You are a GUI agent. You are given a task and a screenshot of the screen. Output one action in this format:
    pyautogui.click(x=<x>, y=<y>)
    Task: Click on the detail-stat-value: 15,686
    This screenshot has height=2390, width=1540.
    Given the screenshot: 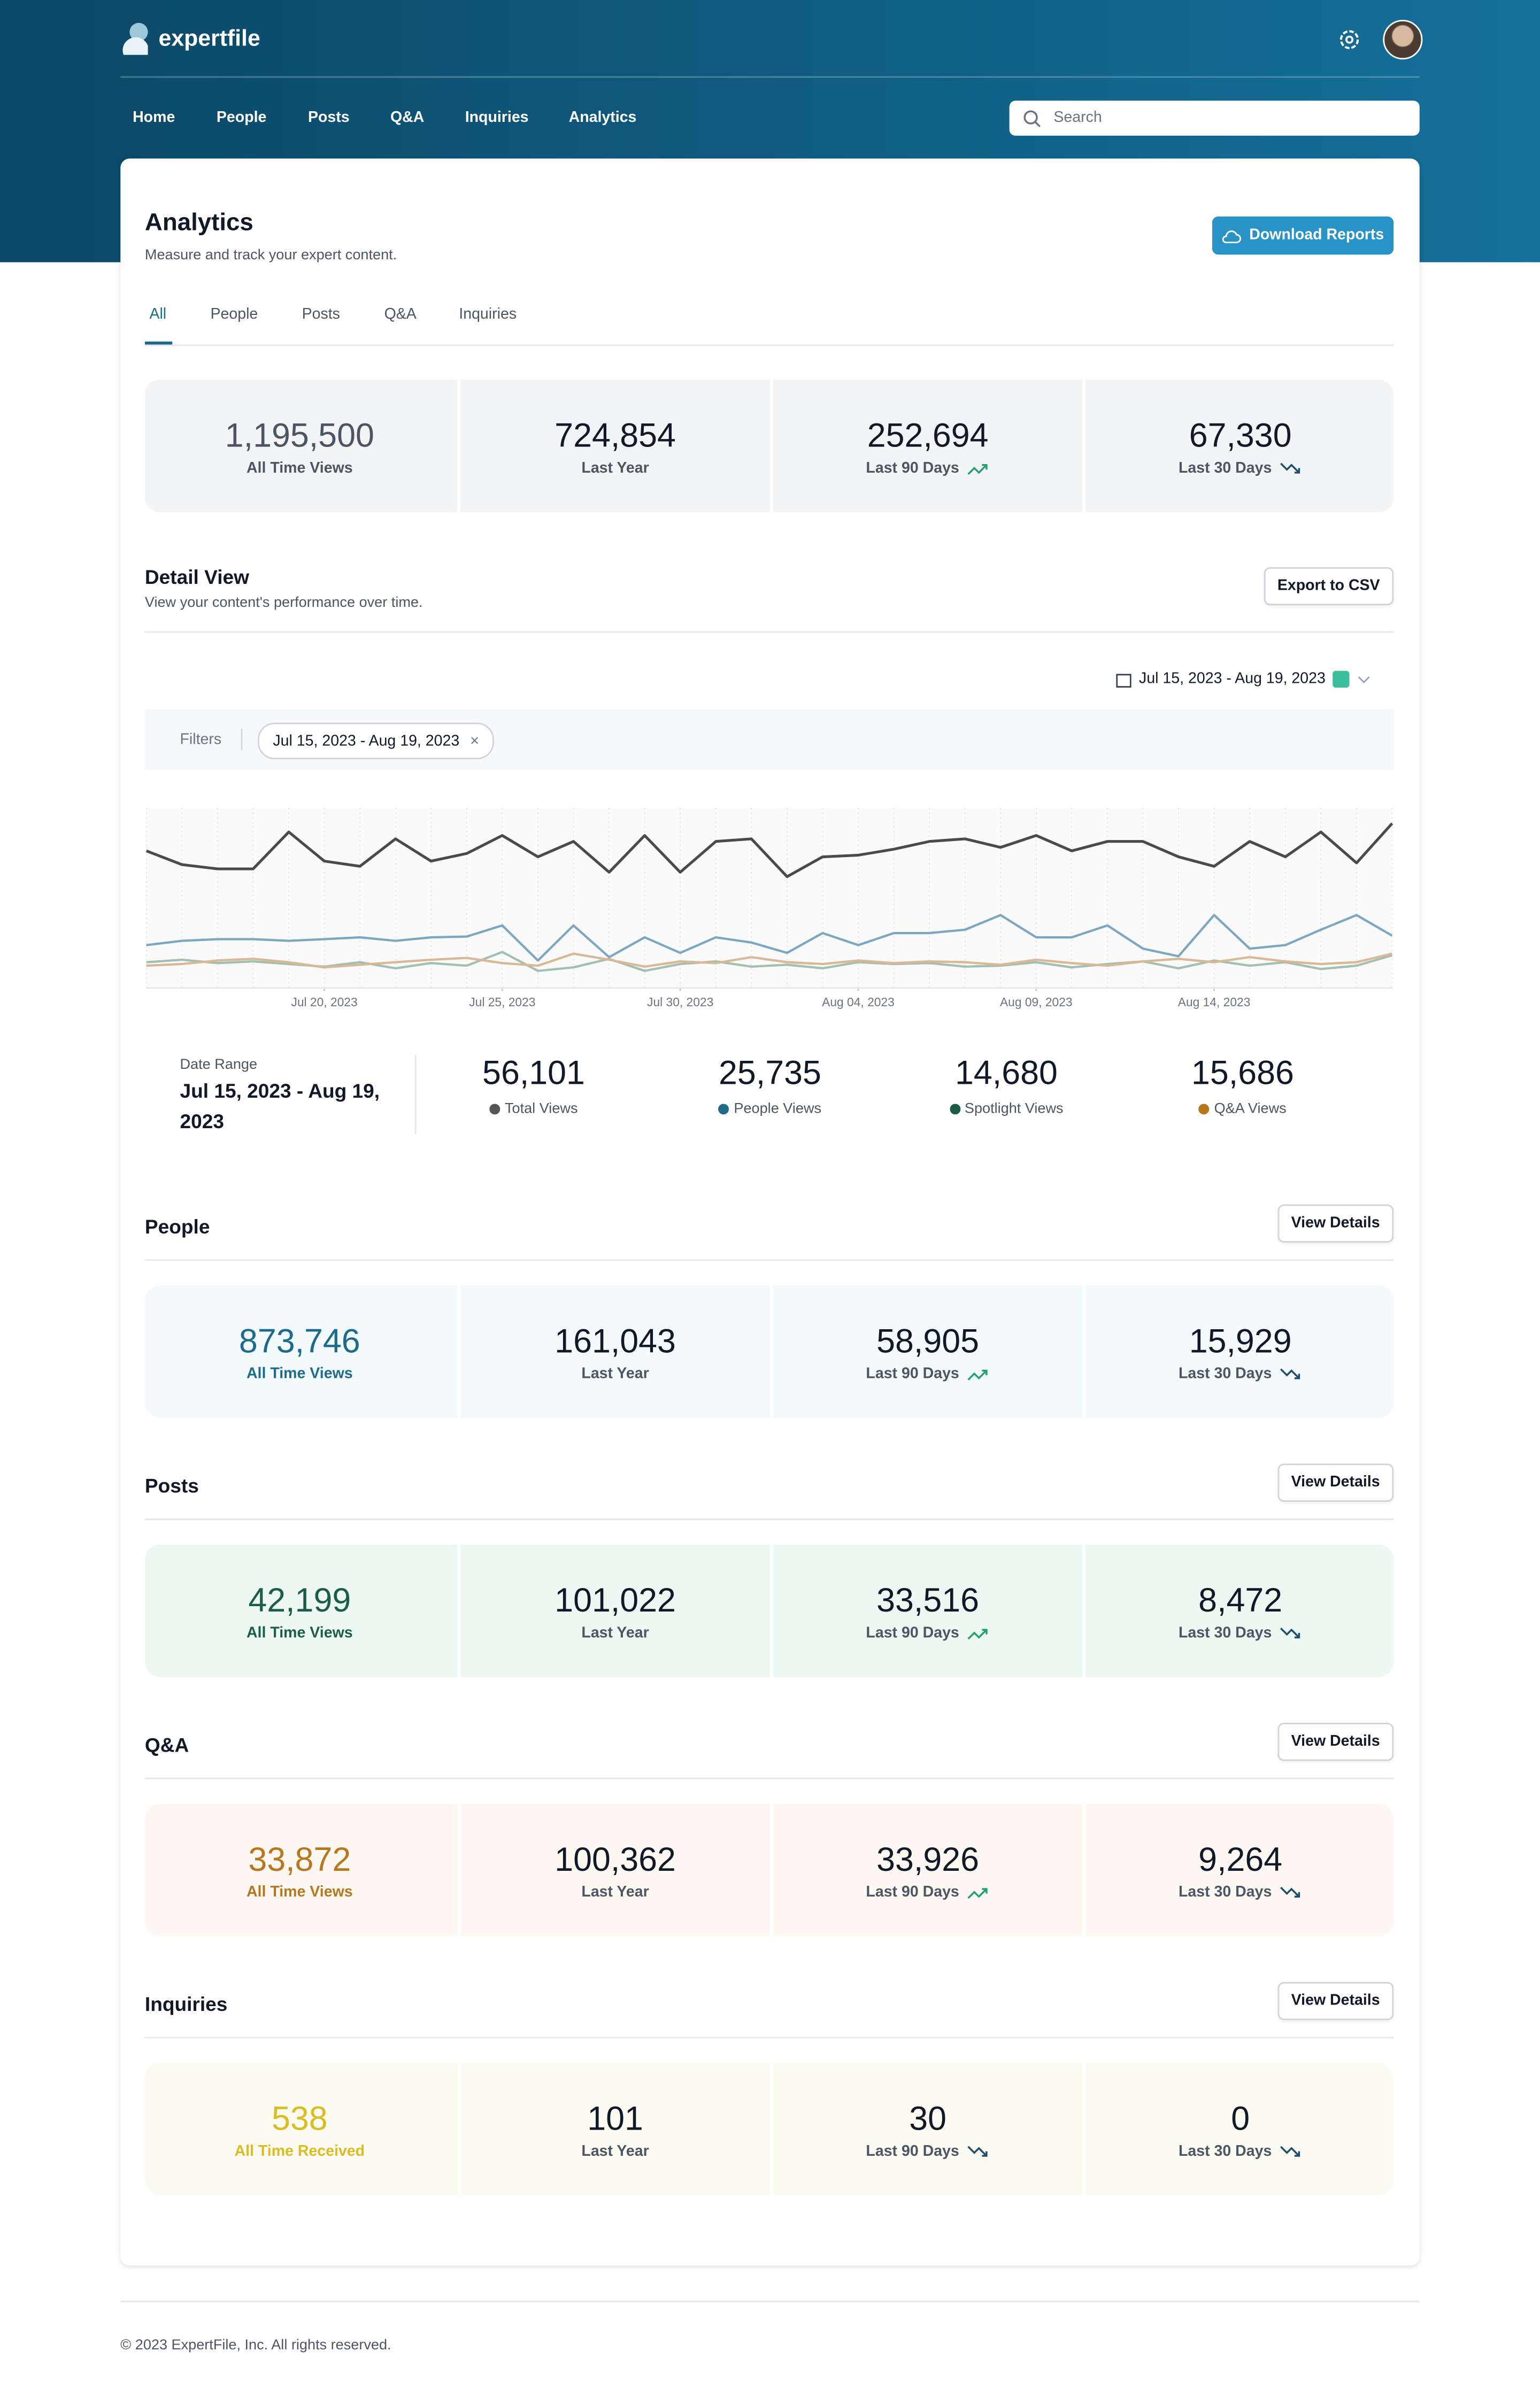 What is the action you would take?
    pyautogui.click(x=1242, y=1072)
    